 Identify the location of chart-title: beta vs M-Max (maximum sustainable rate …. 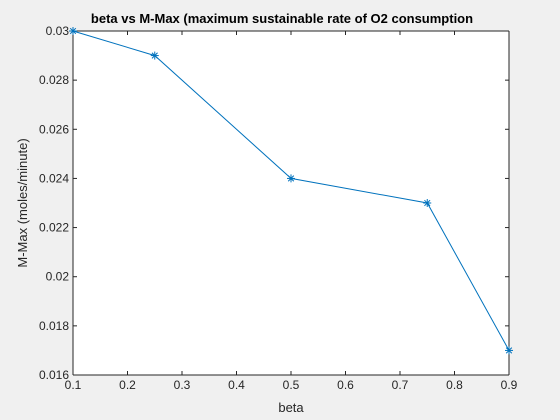
(282, 18).